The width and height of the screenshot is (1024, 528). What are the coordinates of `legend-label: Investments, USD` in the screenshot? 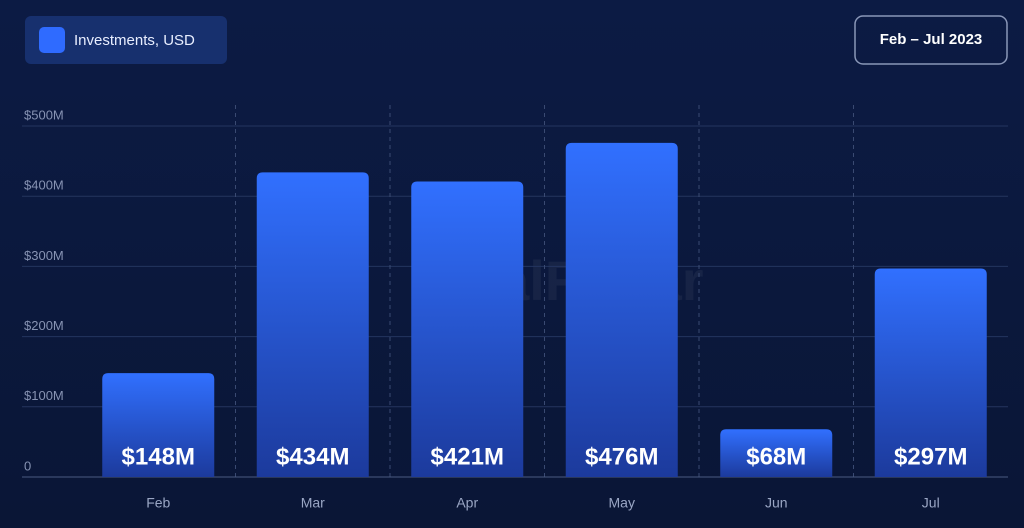 It's located at (134, 40).